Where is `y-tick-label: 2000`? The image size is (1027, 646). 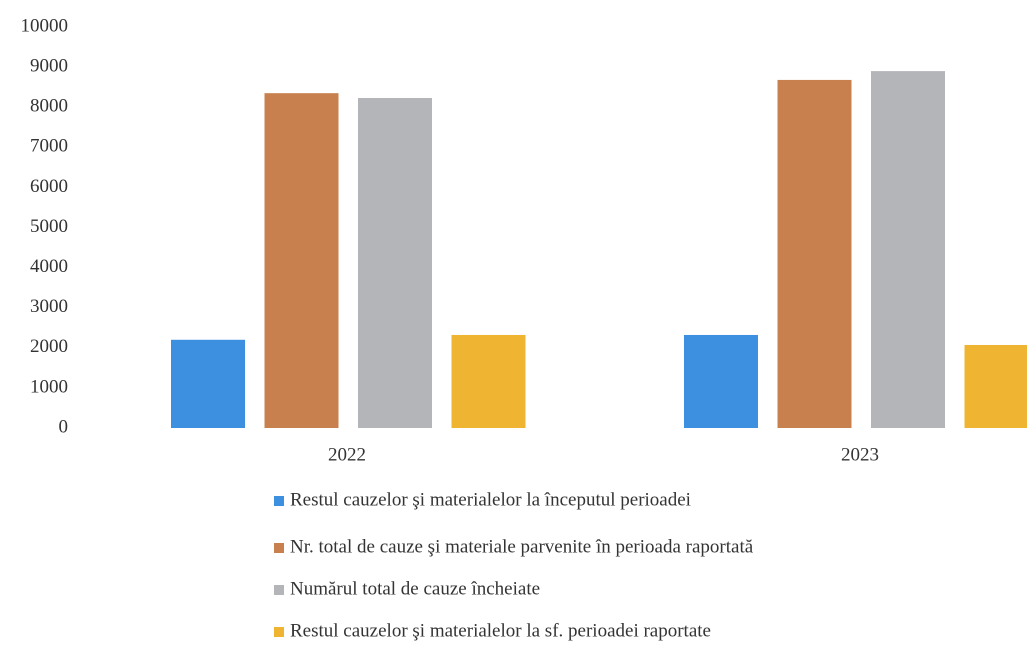
y-tick-label: 2000 is located at coordinates (49, 346).